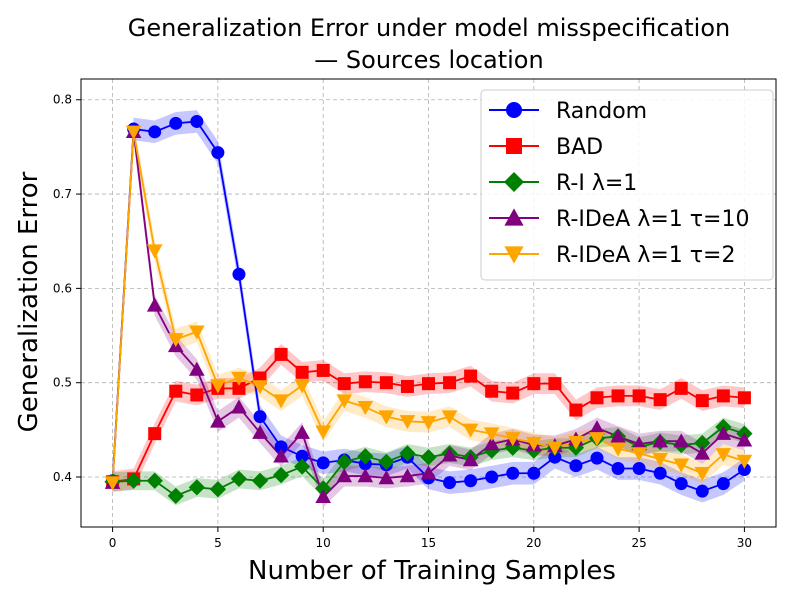 This screenshot has height=600, width=800. What do you see at coordinates (645, 255) in the screenshot?
I see `legend-label: R-IDeA λ=1 τ=2` at bounding box center [645, 255].